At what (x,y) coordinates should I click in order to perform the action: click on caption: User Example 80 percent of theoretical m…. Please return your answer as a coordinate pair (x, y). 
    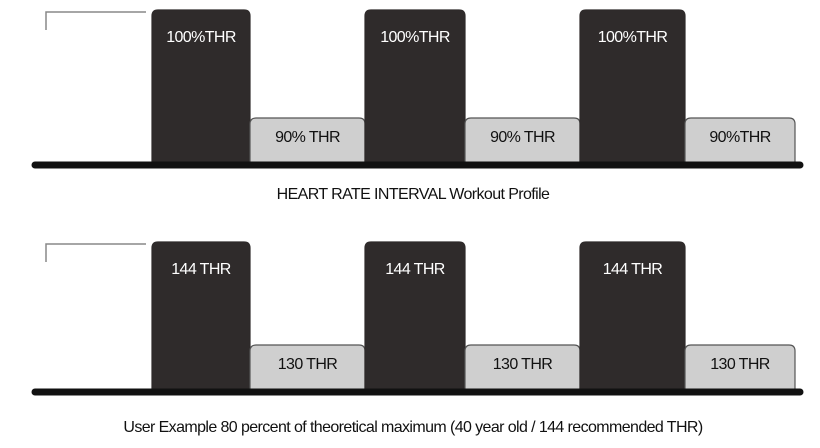
    Looking at the image, I should click on (412, 427).